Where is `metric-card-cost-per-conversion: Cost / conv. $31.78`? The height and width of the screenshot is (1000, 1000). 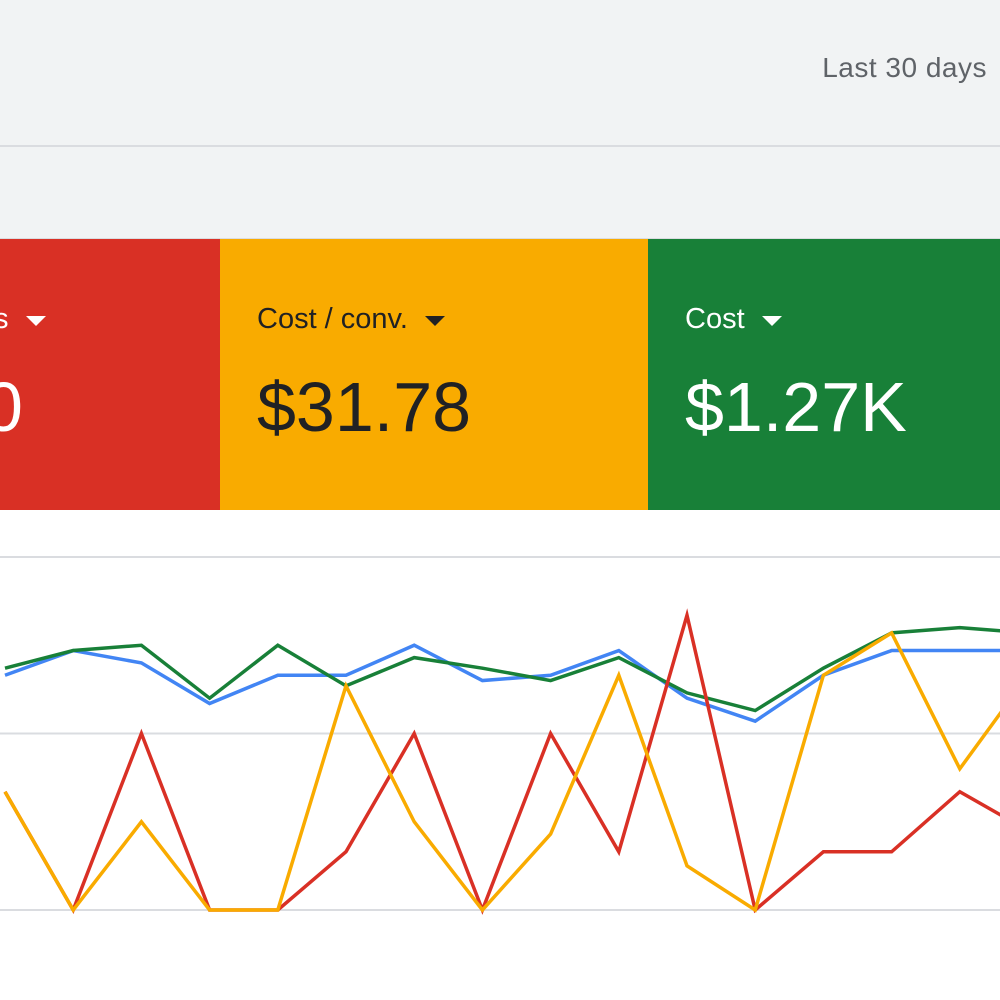 metric-card-cost-per-conversion: Cost / conv. $31.78 is located at coordinates (434, 374).